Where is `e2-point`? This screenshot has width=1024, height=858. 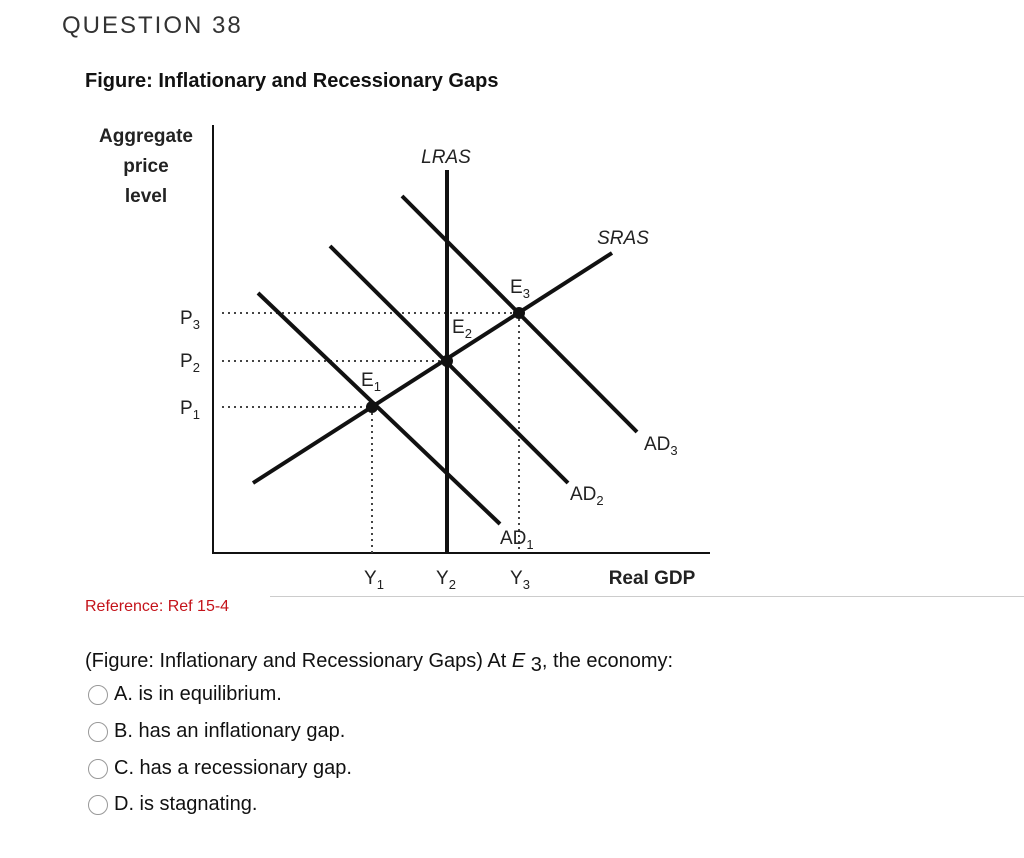
e2-point is located at coordinates (447, 361).